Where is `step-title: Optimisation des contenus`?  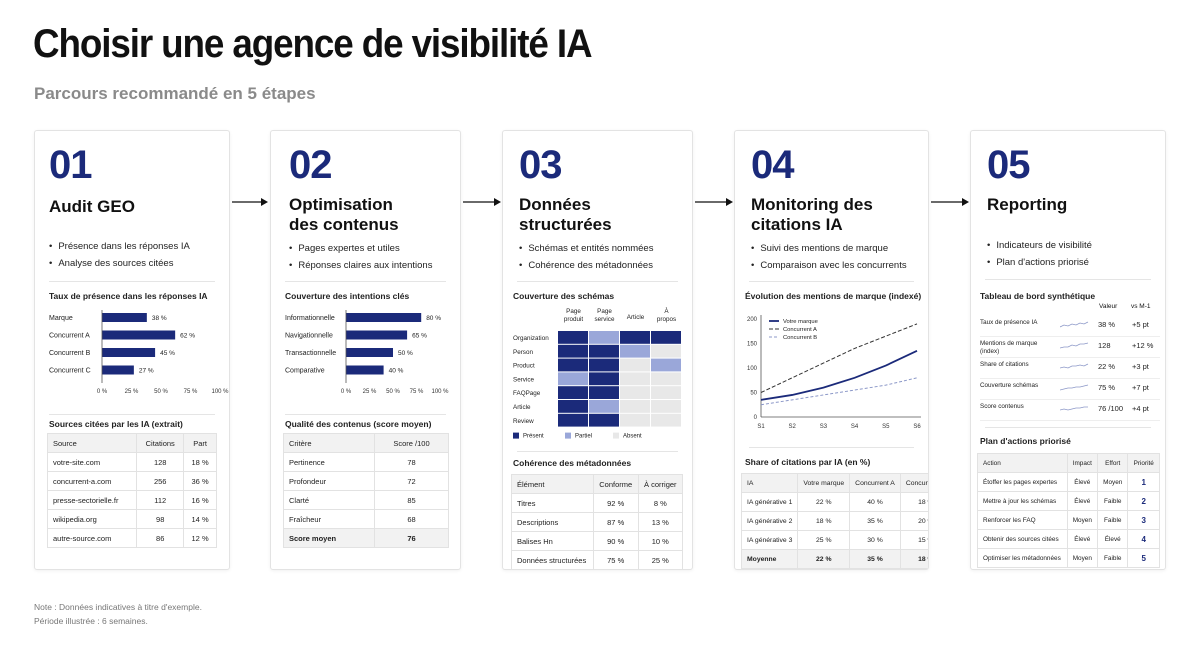
step-title: Optimisation des contenus is located at coordinates (344, 215).